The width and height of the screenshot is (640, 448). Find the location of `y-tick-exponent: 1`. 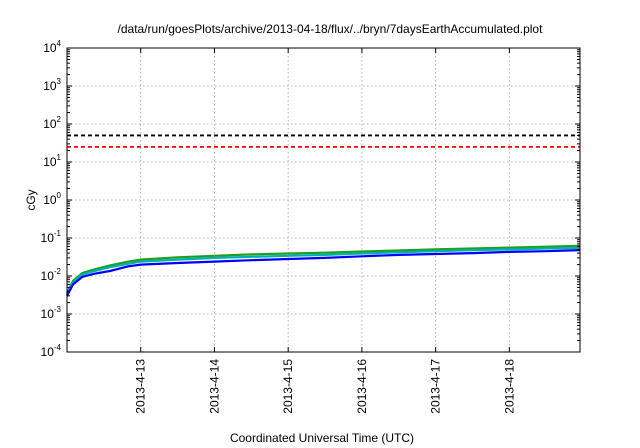

y-tick-exponent: 1 is located at coordinates (59, 157).